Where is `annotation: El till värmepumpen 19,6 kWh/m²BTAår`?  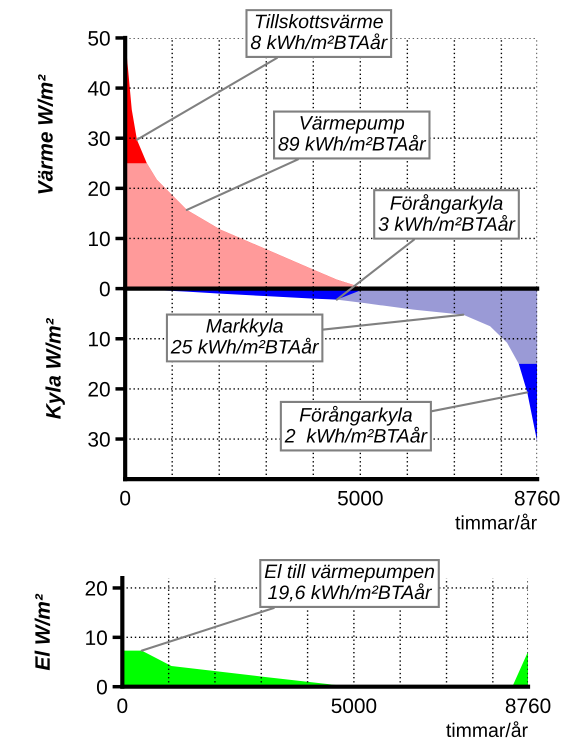 annotation: El till värmepumpen 19,6 kWh/m²BTAår is located at coordinates (349, 583).